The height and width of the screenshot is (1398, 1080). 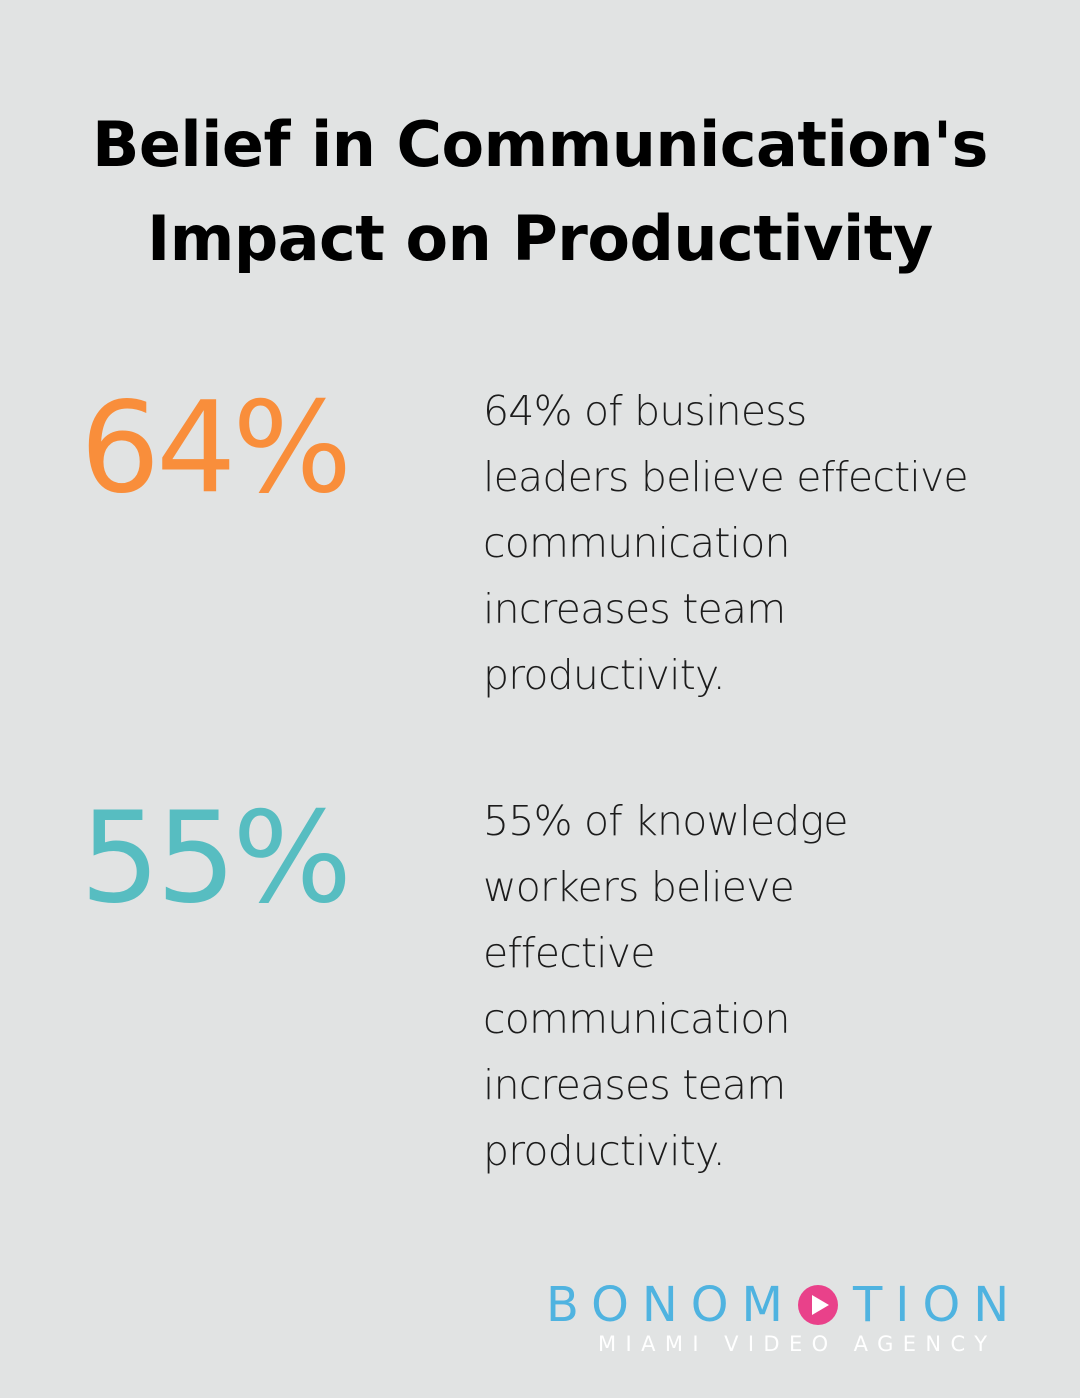 What do you see at coordinates (569, 953) in the screenshot?
I see `stat-description-line: effective` at bounding box center [569, 953].